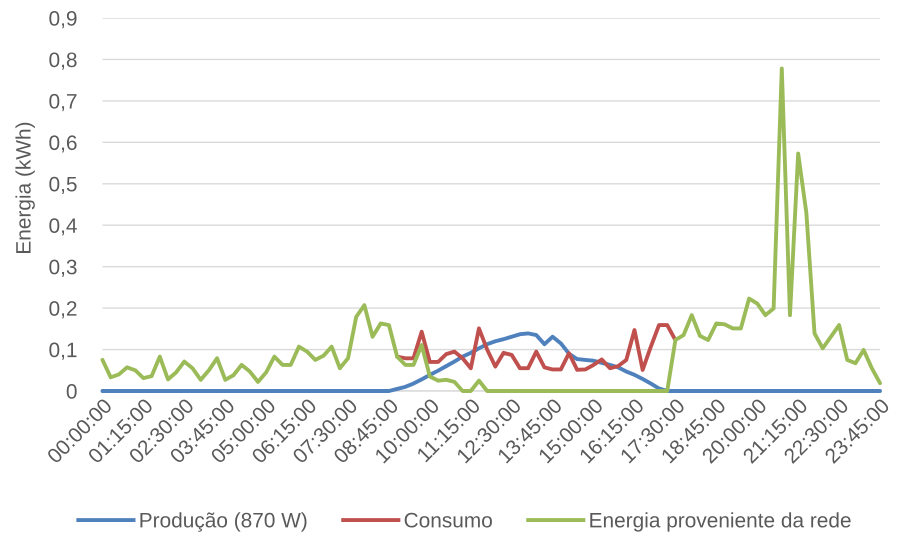 This screenshot has height=543, width=901. Describe the element at coordinates (63, 144) in the screenshot. I see `y-tick-label: 0,6` at that location.